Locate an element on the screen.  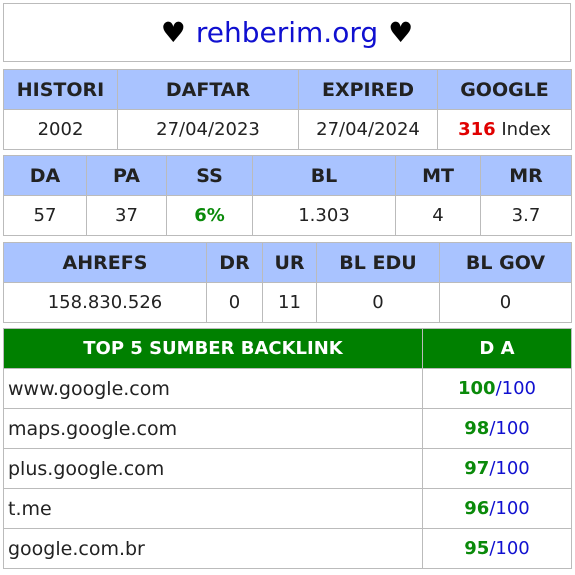
value-ur: 11 is located at coordinates (289, 302).